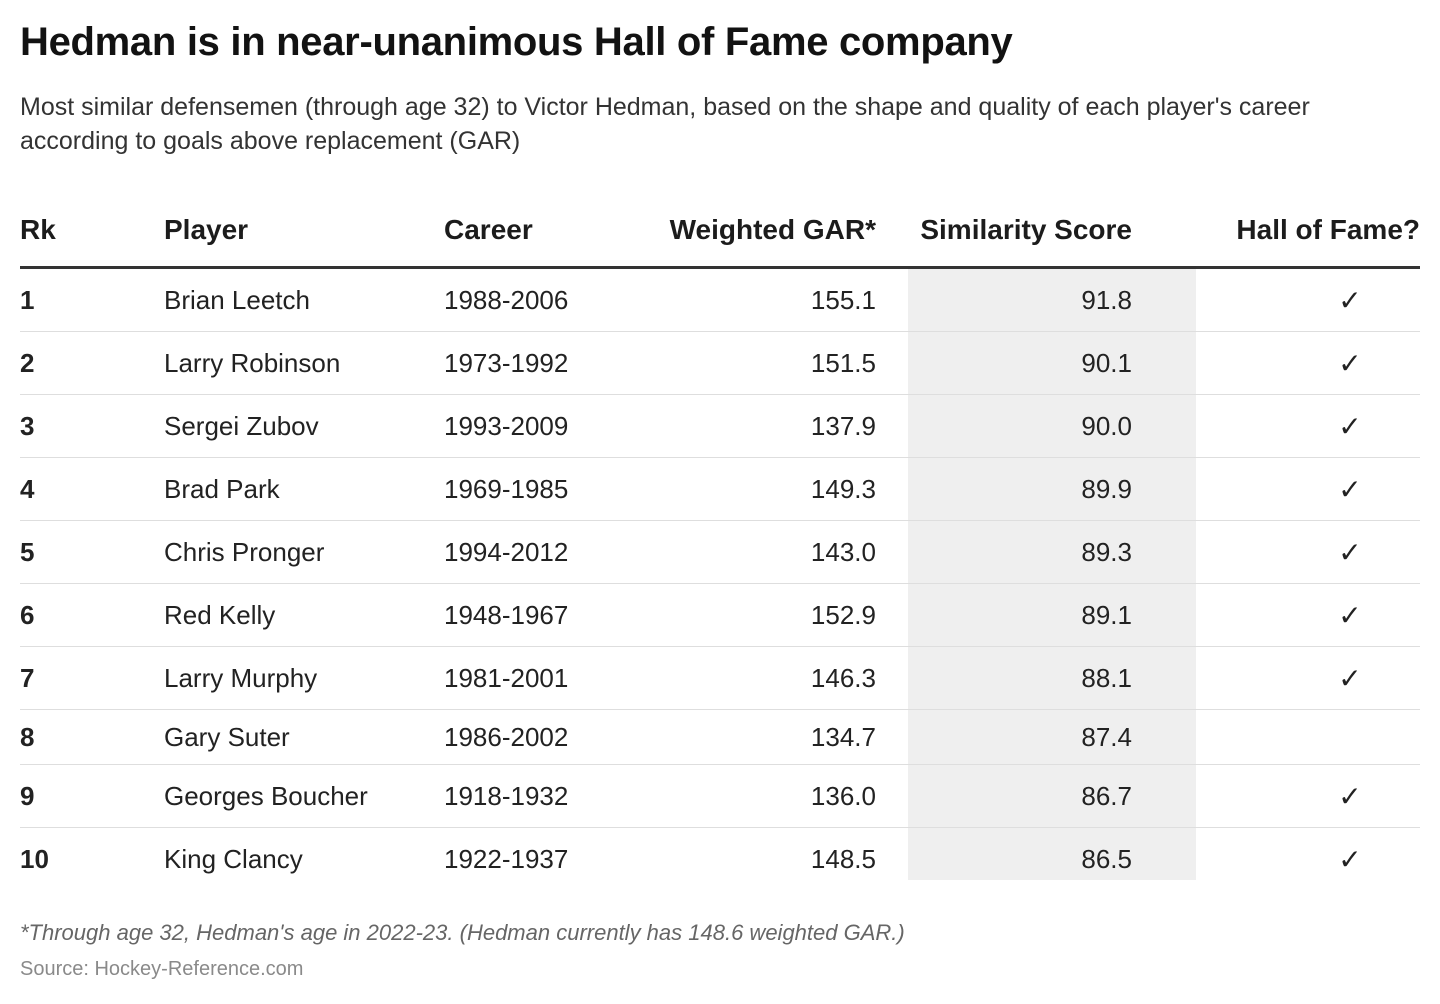 The height and width of the screenshot is (1004, 1440). Describe the element at coordinates (720, 363) in the screenshot. I see `table-row: 2 Larry Robinson 1973-1992 151.5 90.1 ✓` at that location.